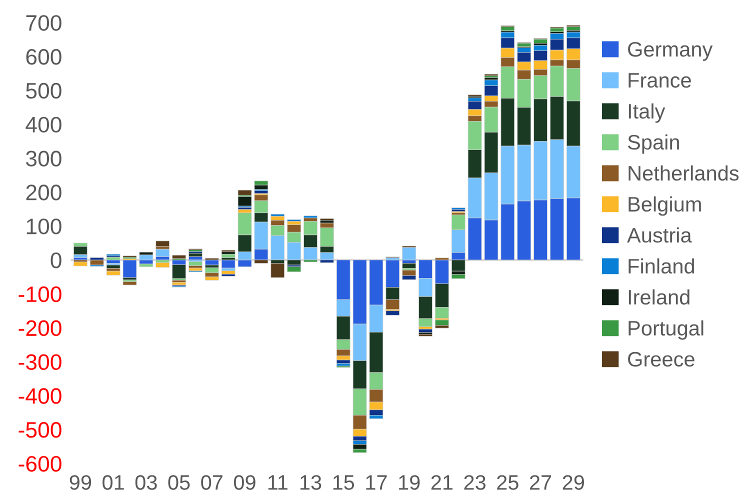 The width and height of the screenshot is (743, 501). I want to click on legend-label: Greece, so click(661, 359).